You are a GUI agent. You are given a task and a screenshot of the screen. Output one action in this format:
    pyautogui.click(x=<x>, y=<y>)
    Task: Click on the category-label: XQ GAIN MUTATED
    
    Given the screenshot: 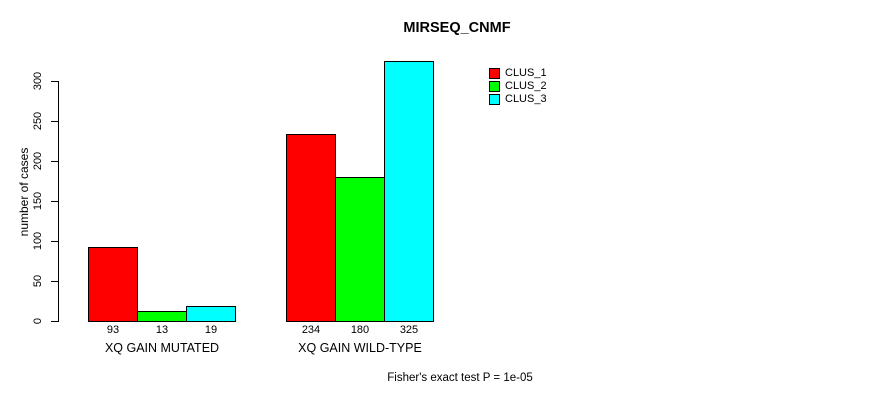 What is the action you would take?
    pyautogui.click(x=162, y=348)
    